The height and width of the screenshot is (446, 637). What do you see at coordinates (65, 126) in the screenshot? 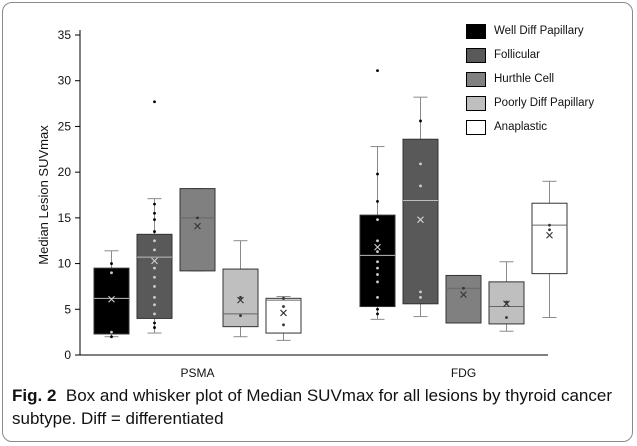
I see `y-tick-label: 25` at bounding box center [65, 126].